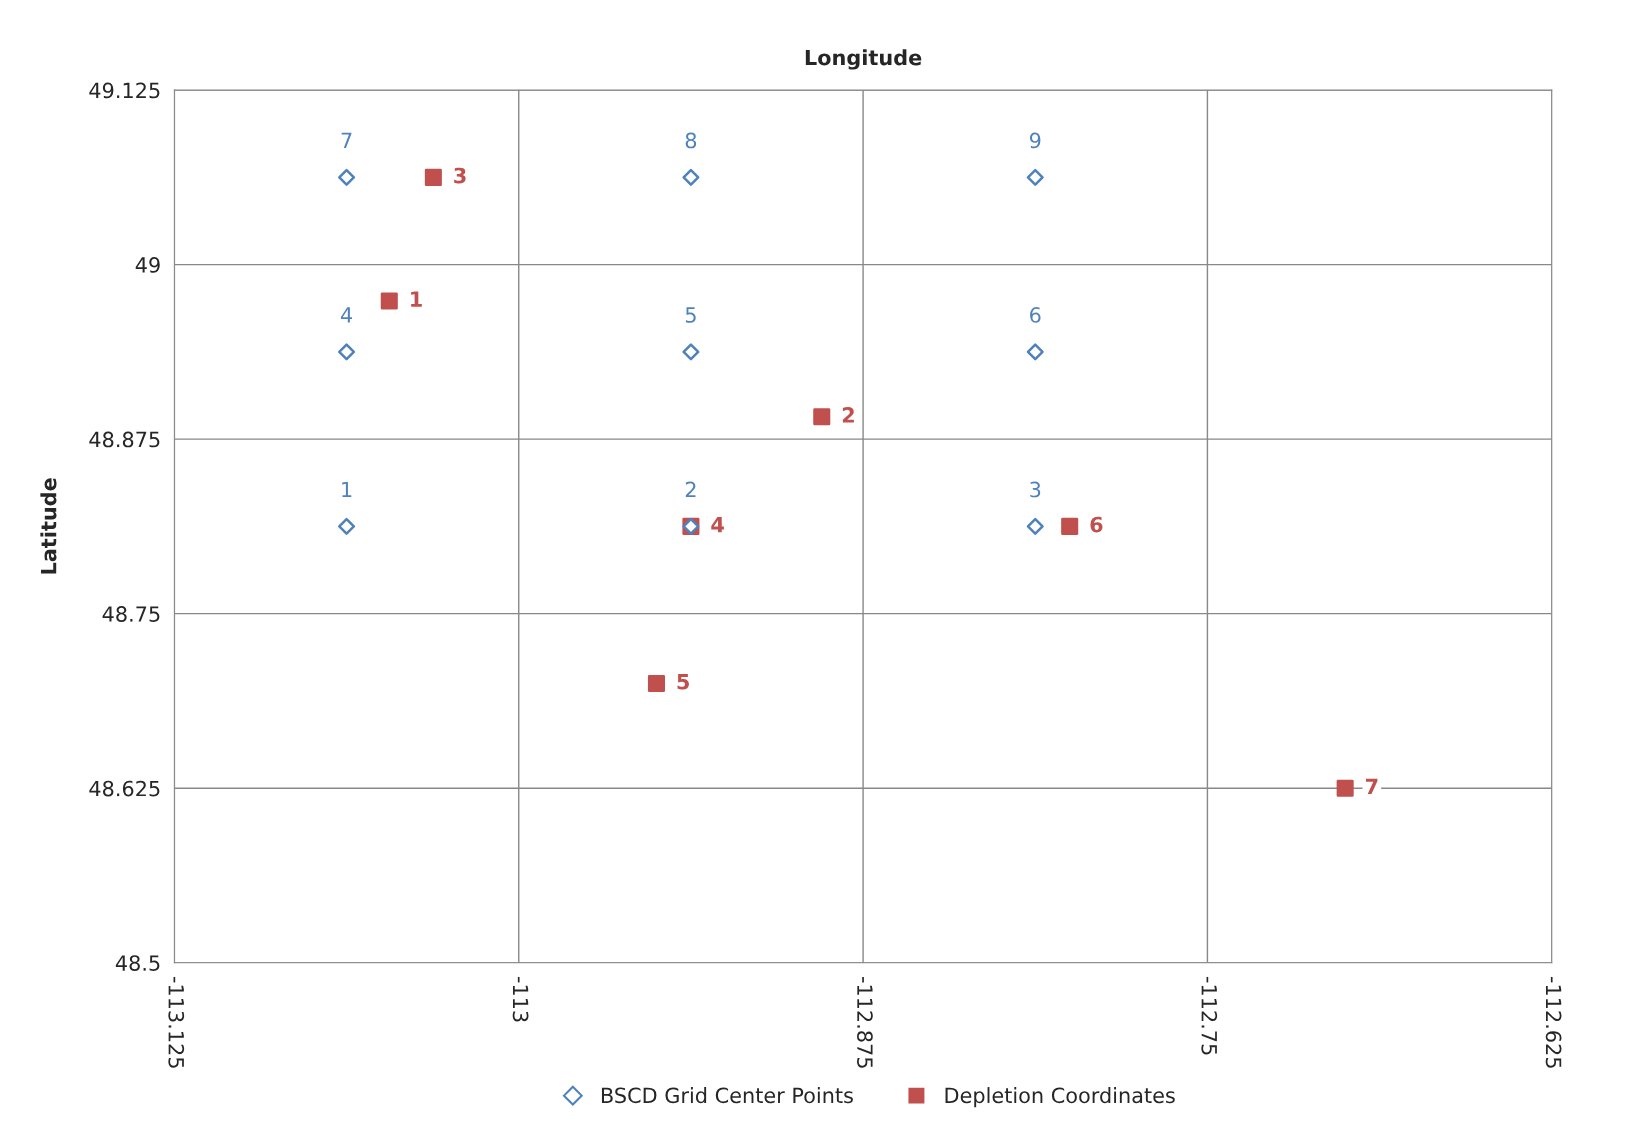  Describe the element at coordinates (1060, 1097) in the screenshot. I see `legend-label: Depletion Coordinates` at that location.